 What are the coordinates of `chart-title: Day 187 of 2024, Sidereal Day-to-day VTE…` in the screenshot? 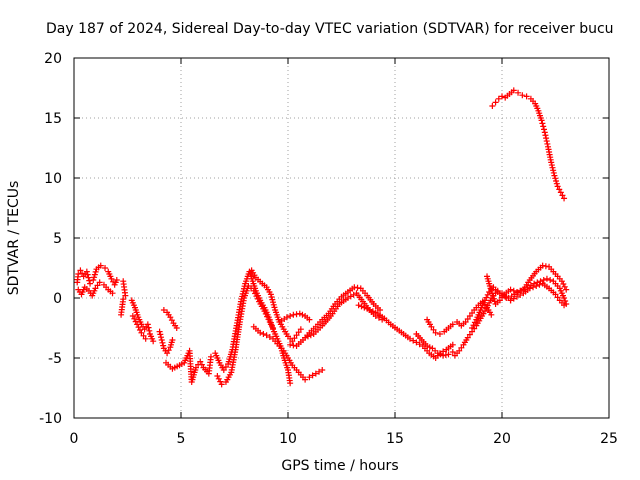 It's located at (330, 29).